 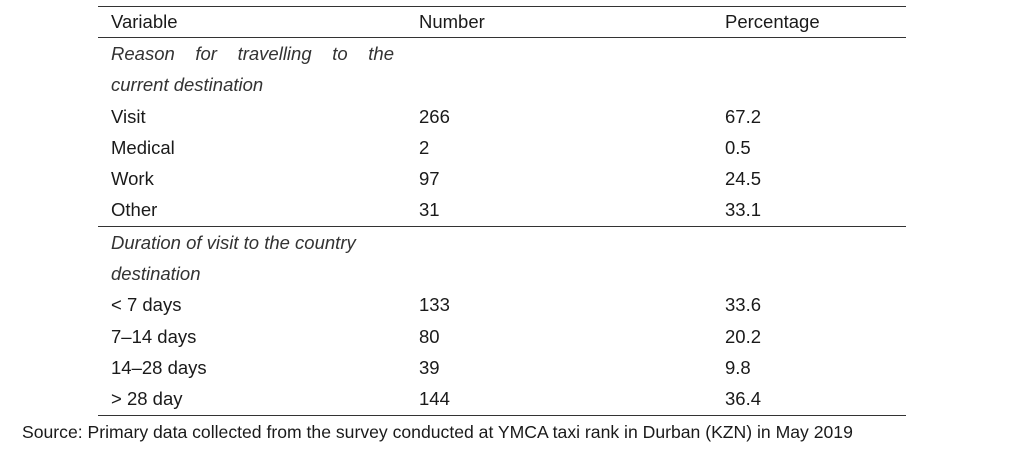 What do you see at coordinates (252, 399) in the screenshot?
I see `row-label: > 28 day` at bounding box center [252, 399].